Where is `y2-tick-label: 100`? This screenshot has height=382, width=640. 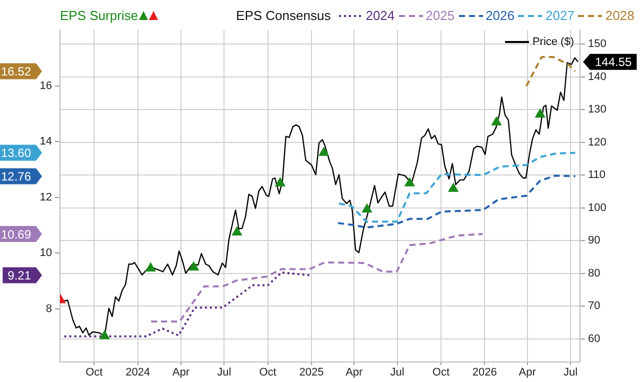
y2-tick-label: 100 is located at coordinates (597, 208).